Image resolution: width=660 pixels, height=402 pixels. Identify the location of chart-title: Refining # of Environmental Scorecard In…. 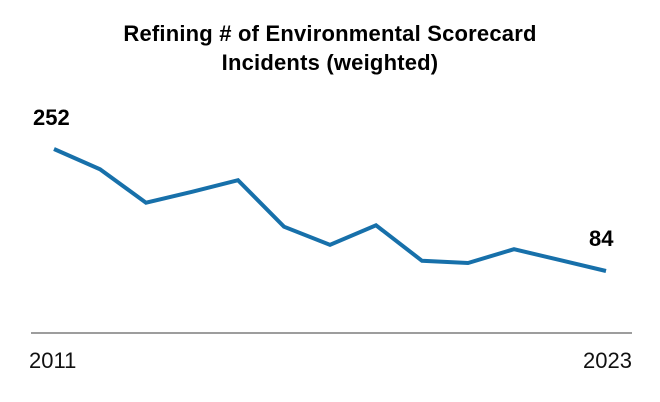
(330, 48).